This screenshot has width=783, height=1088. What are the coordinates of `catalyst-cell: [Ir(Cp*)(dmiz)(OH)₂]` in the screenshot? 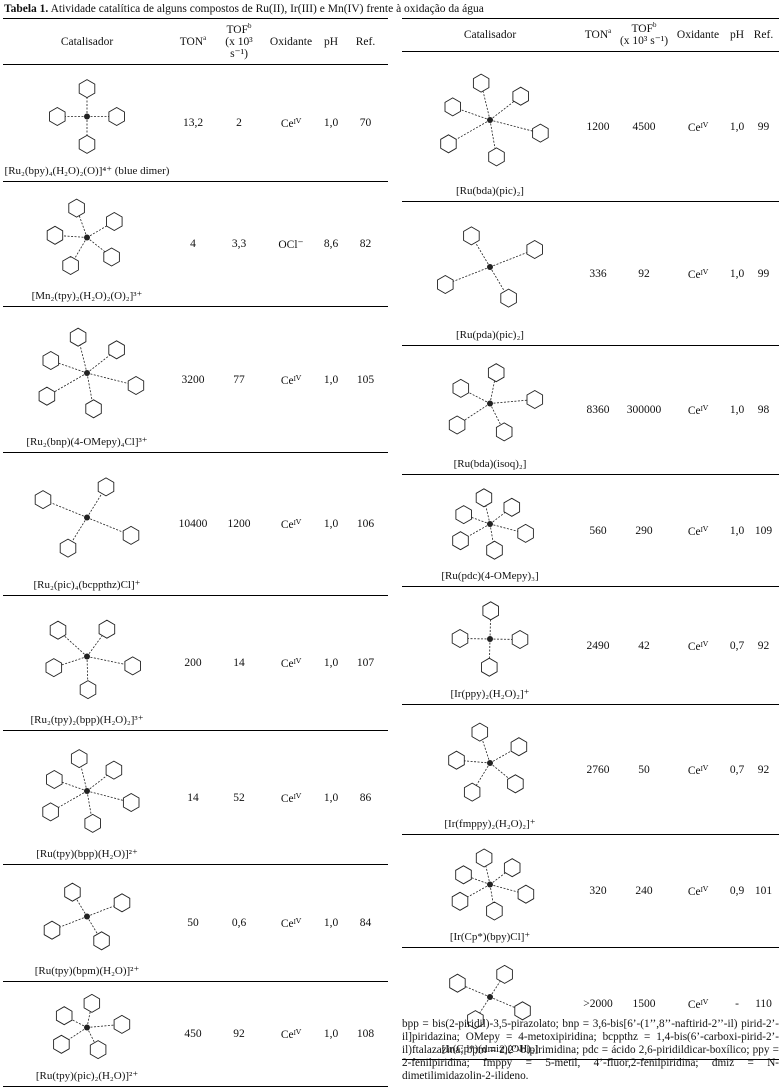 It's located at (490, 1004).